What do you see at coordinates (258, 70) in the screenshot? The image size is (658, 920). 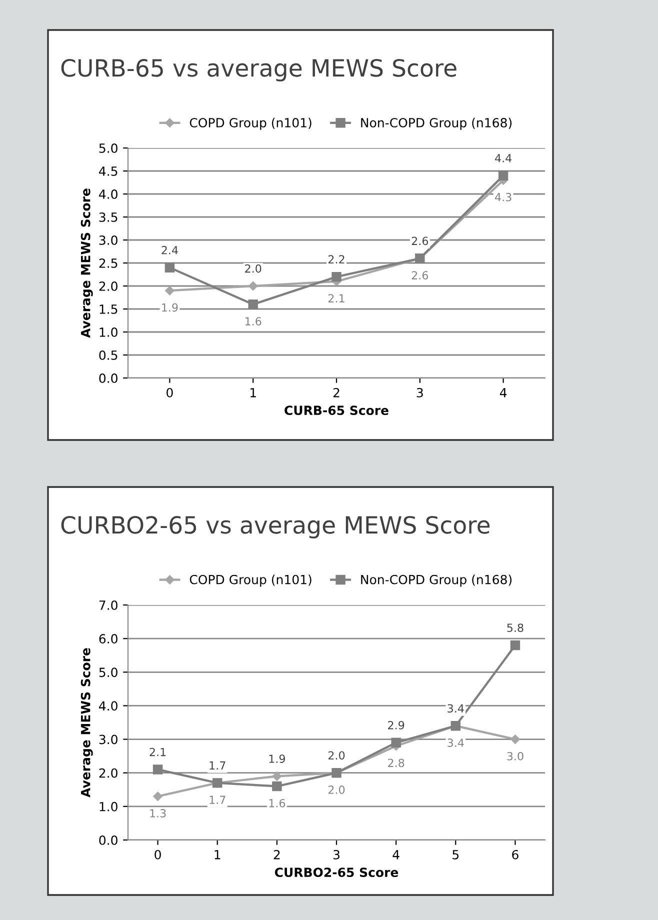 I see `chart-title: CURB-65 vs average MEWS Score` at bounding box center [258, 70].